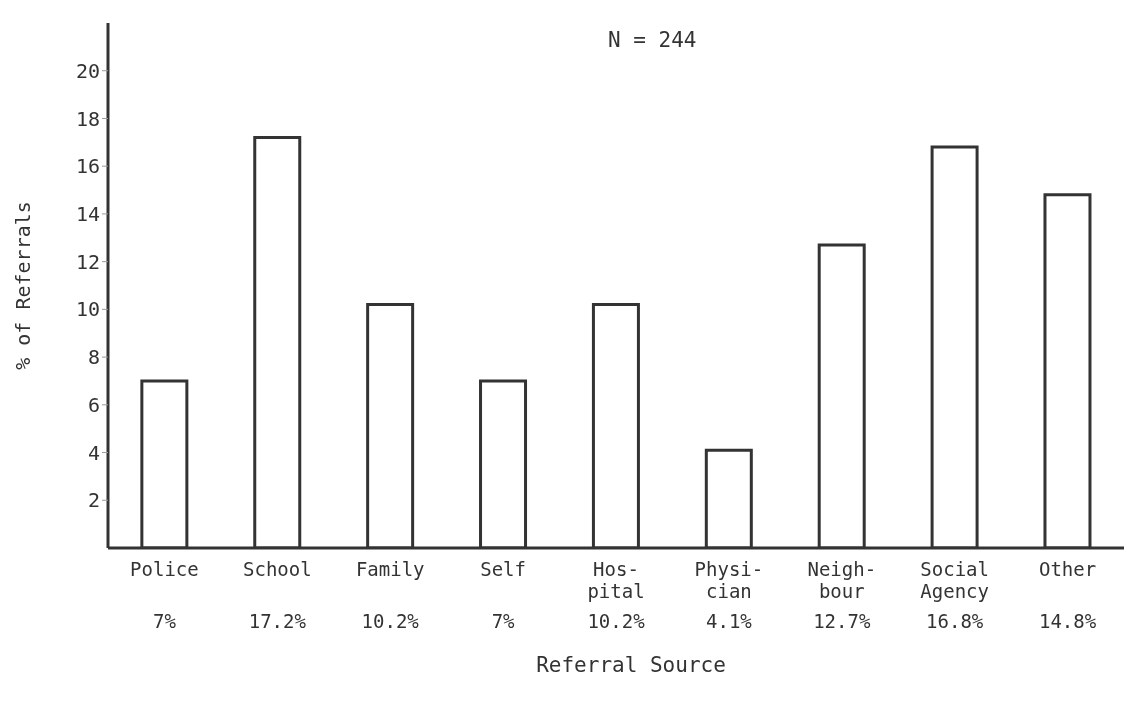 The width and height of the screenshot is (1142, 713). What do you see at coordinates (1067, 569) in the screenshot?
I see `x-tick-label: Other` at bounding box center [1067, 569].